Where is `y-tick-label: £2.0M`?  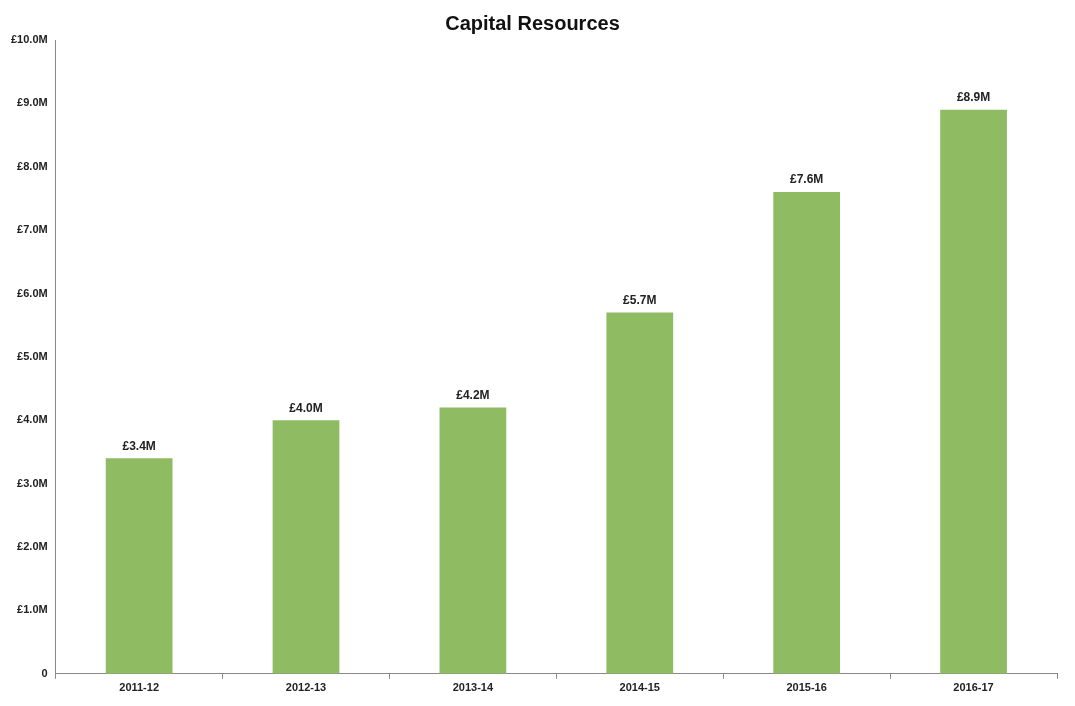 y-tick-label: £2.0M is located at coordinates (32, 546).